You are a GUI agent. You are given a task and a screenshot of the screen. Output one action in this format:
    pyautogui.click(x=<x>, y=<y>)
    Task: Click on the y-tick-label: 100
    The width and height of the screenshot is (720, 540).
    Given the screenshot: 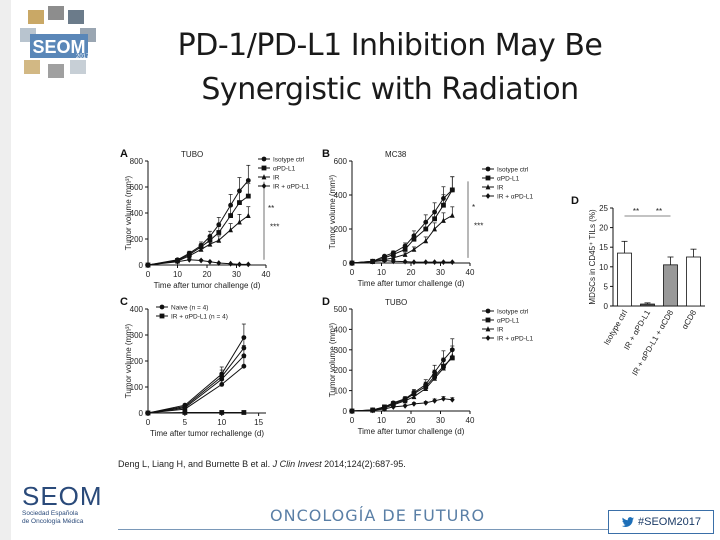 What is the action you would take?
    pyautogui.click(x=137, y=387)
    